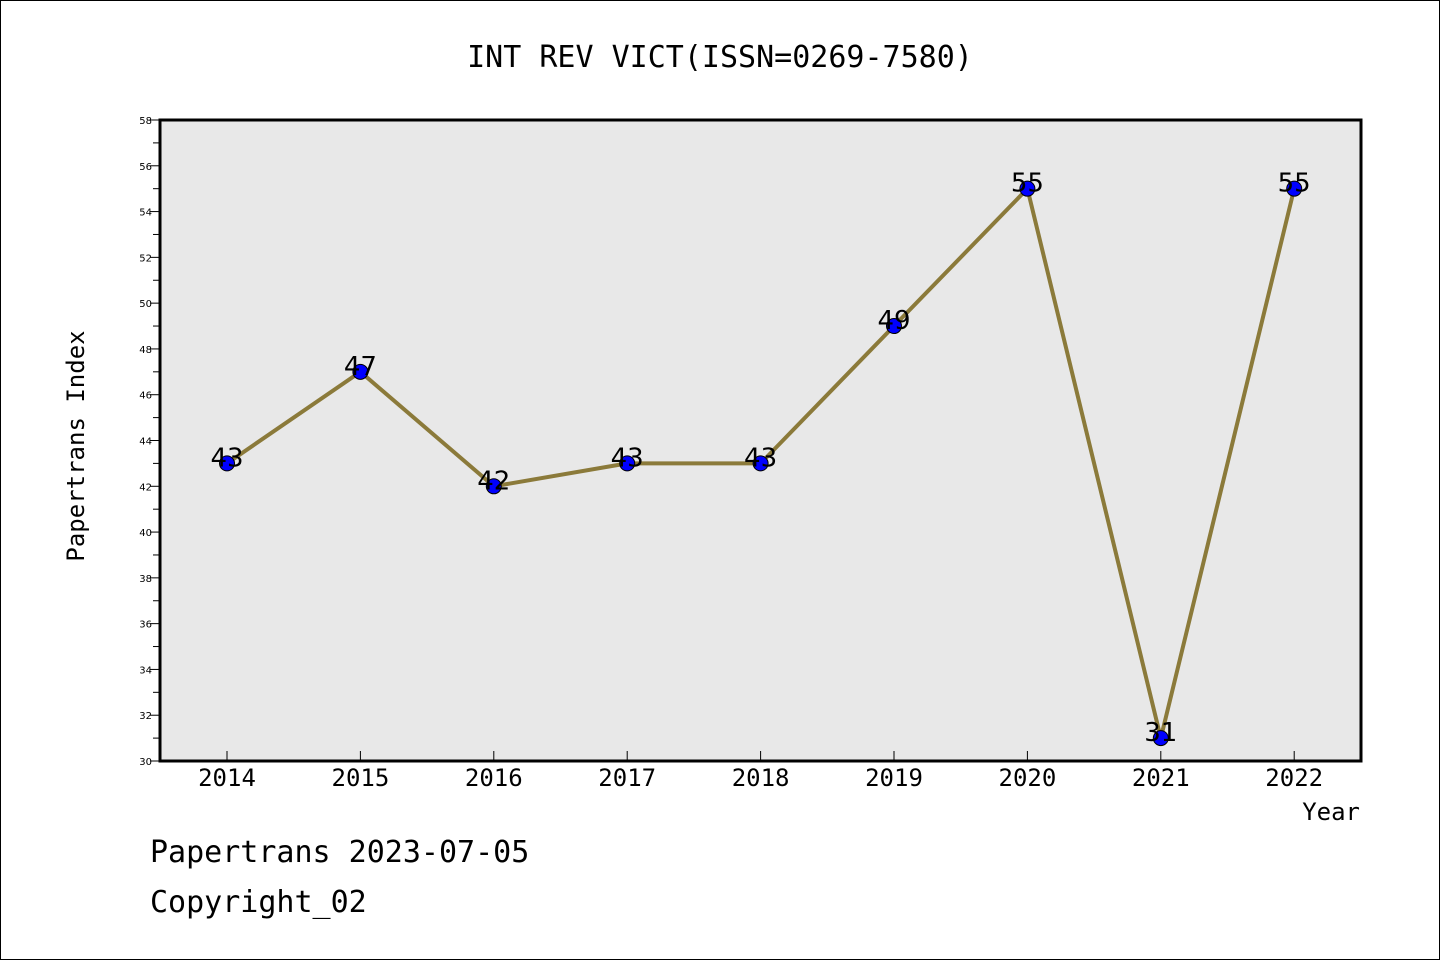  I want to click on y-tick-label: 46, so click(145, 396).